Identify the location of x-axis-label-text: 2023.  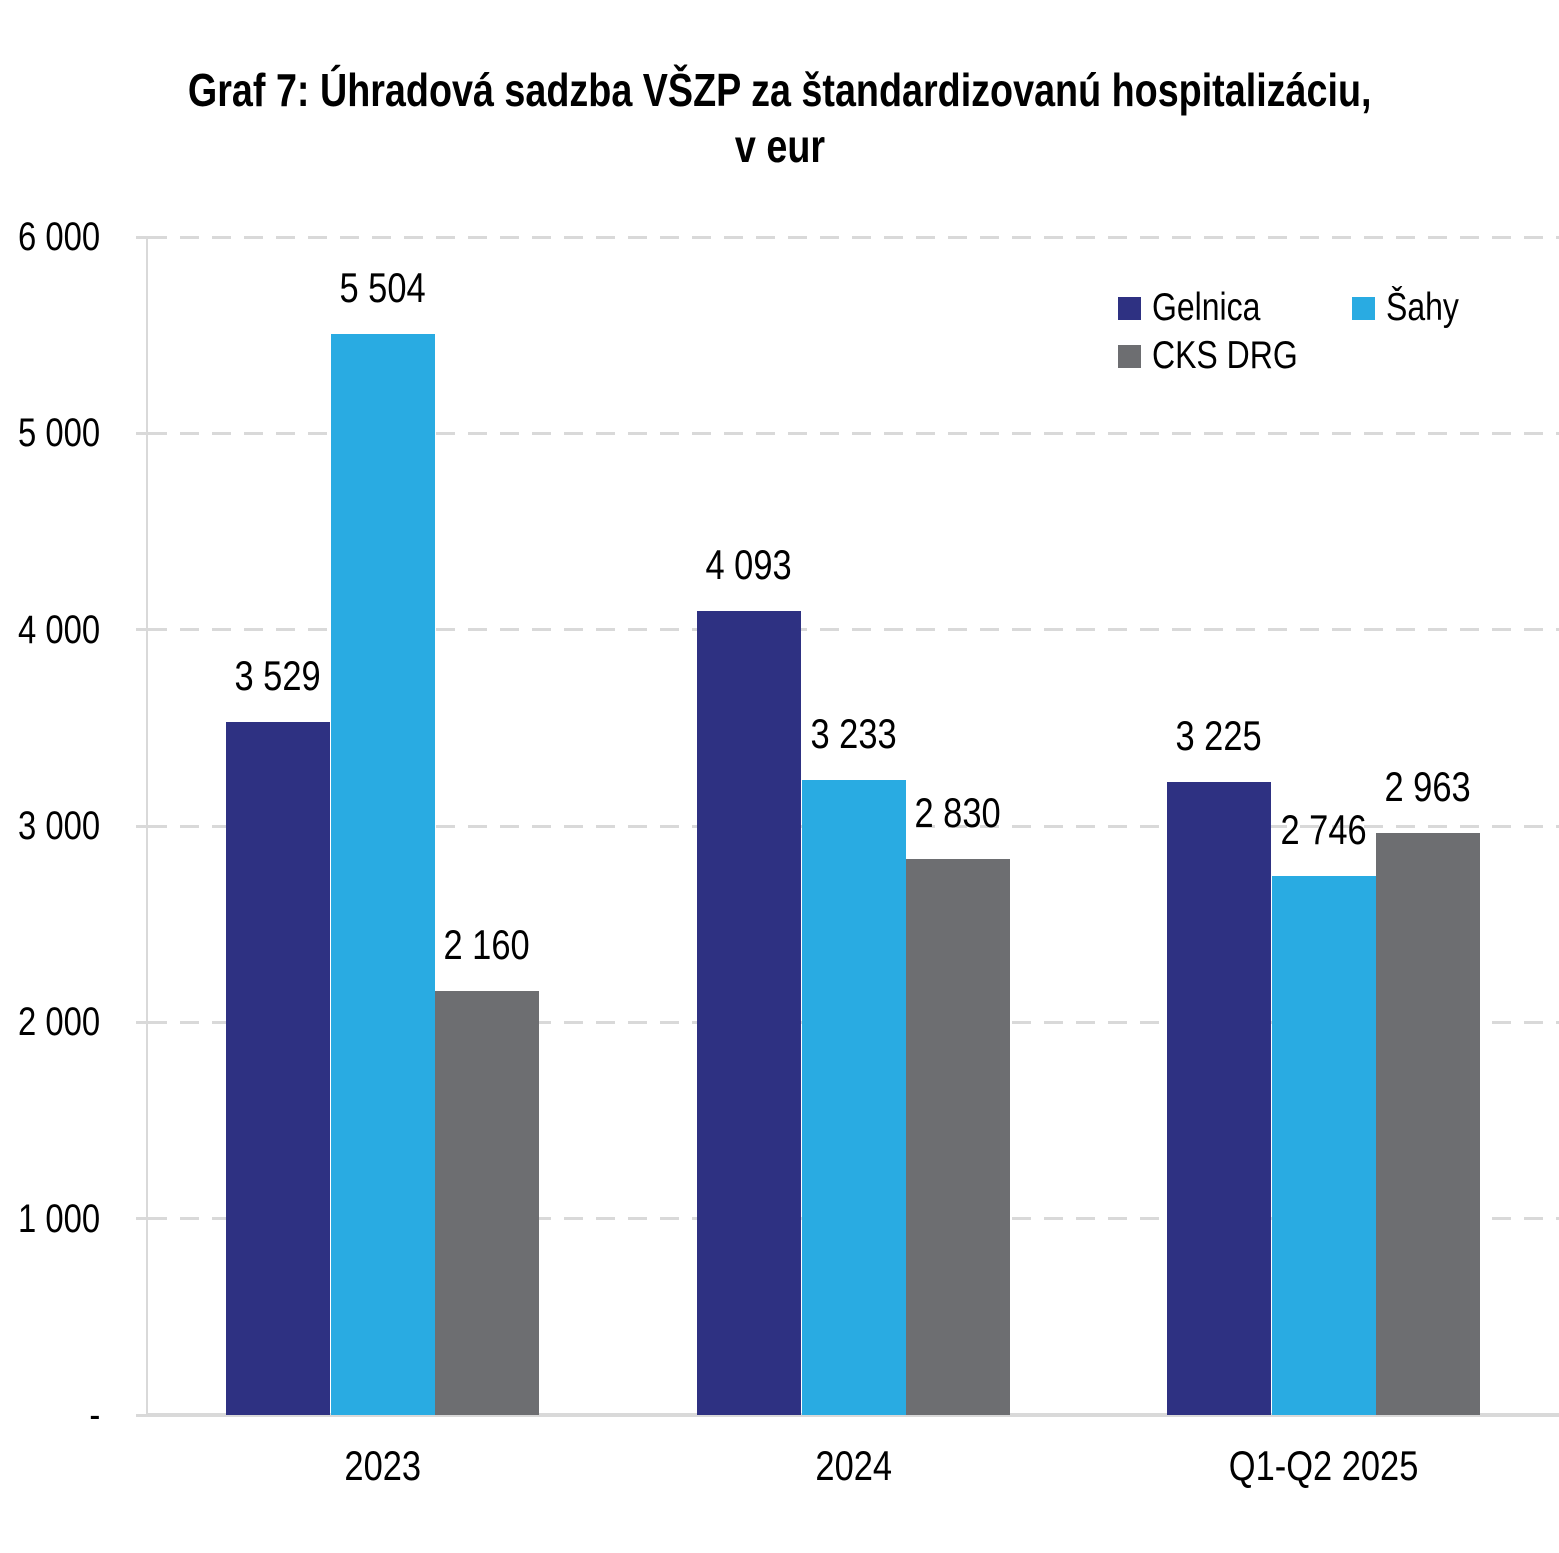
(382, 1465).